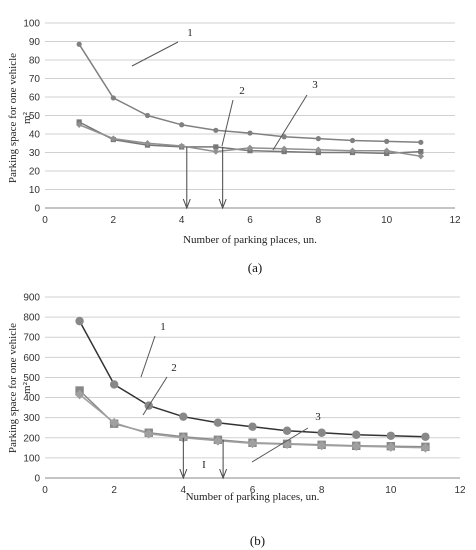 The height and width of the screenshot is (550, 476). What do you see at coordinates (31, 378) in the screenshot?
I see `y-tick-label: 500` at bounding box center [31, 378].